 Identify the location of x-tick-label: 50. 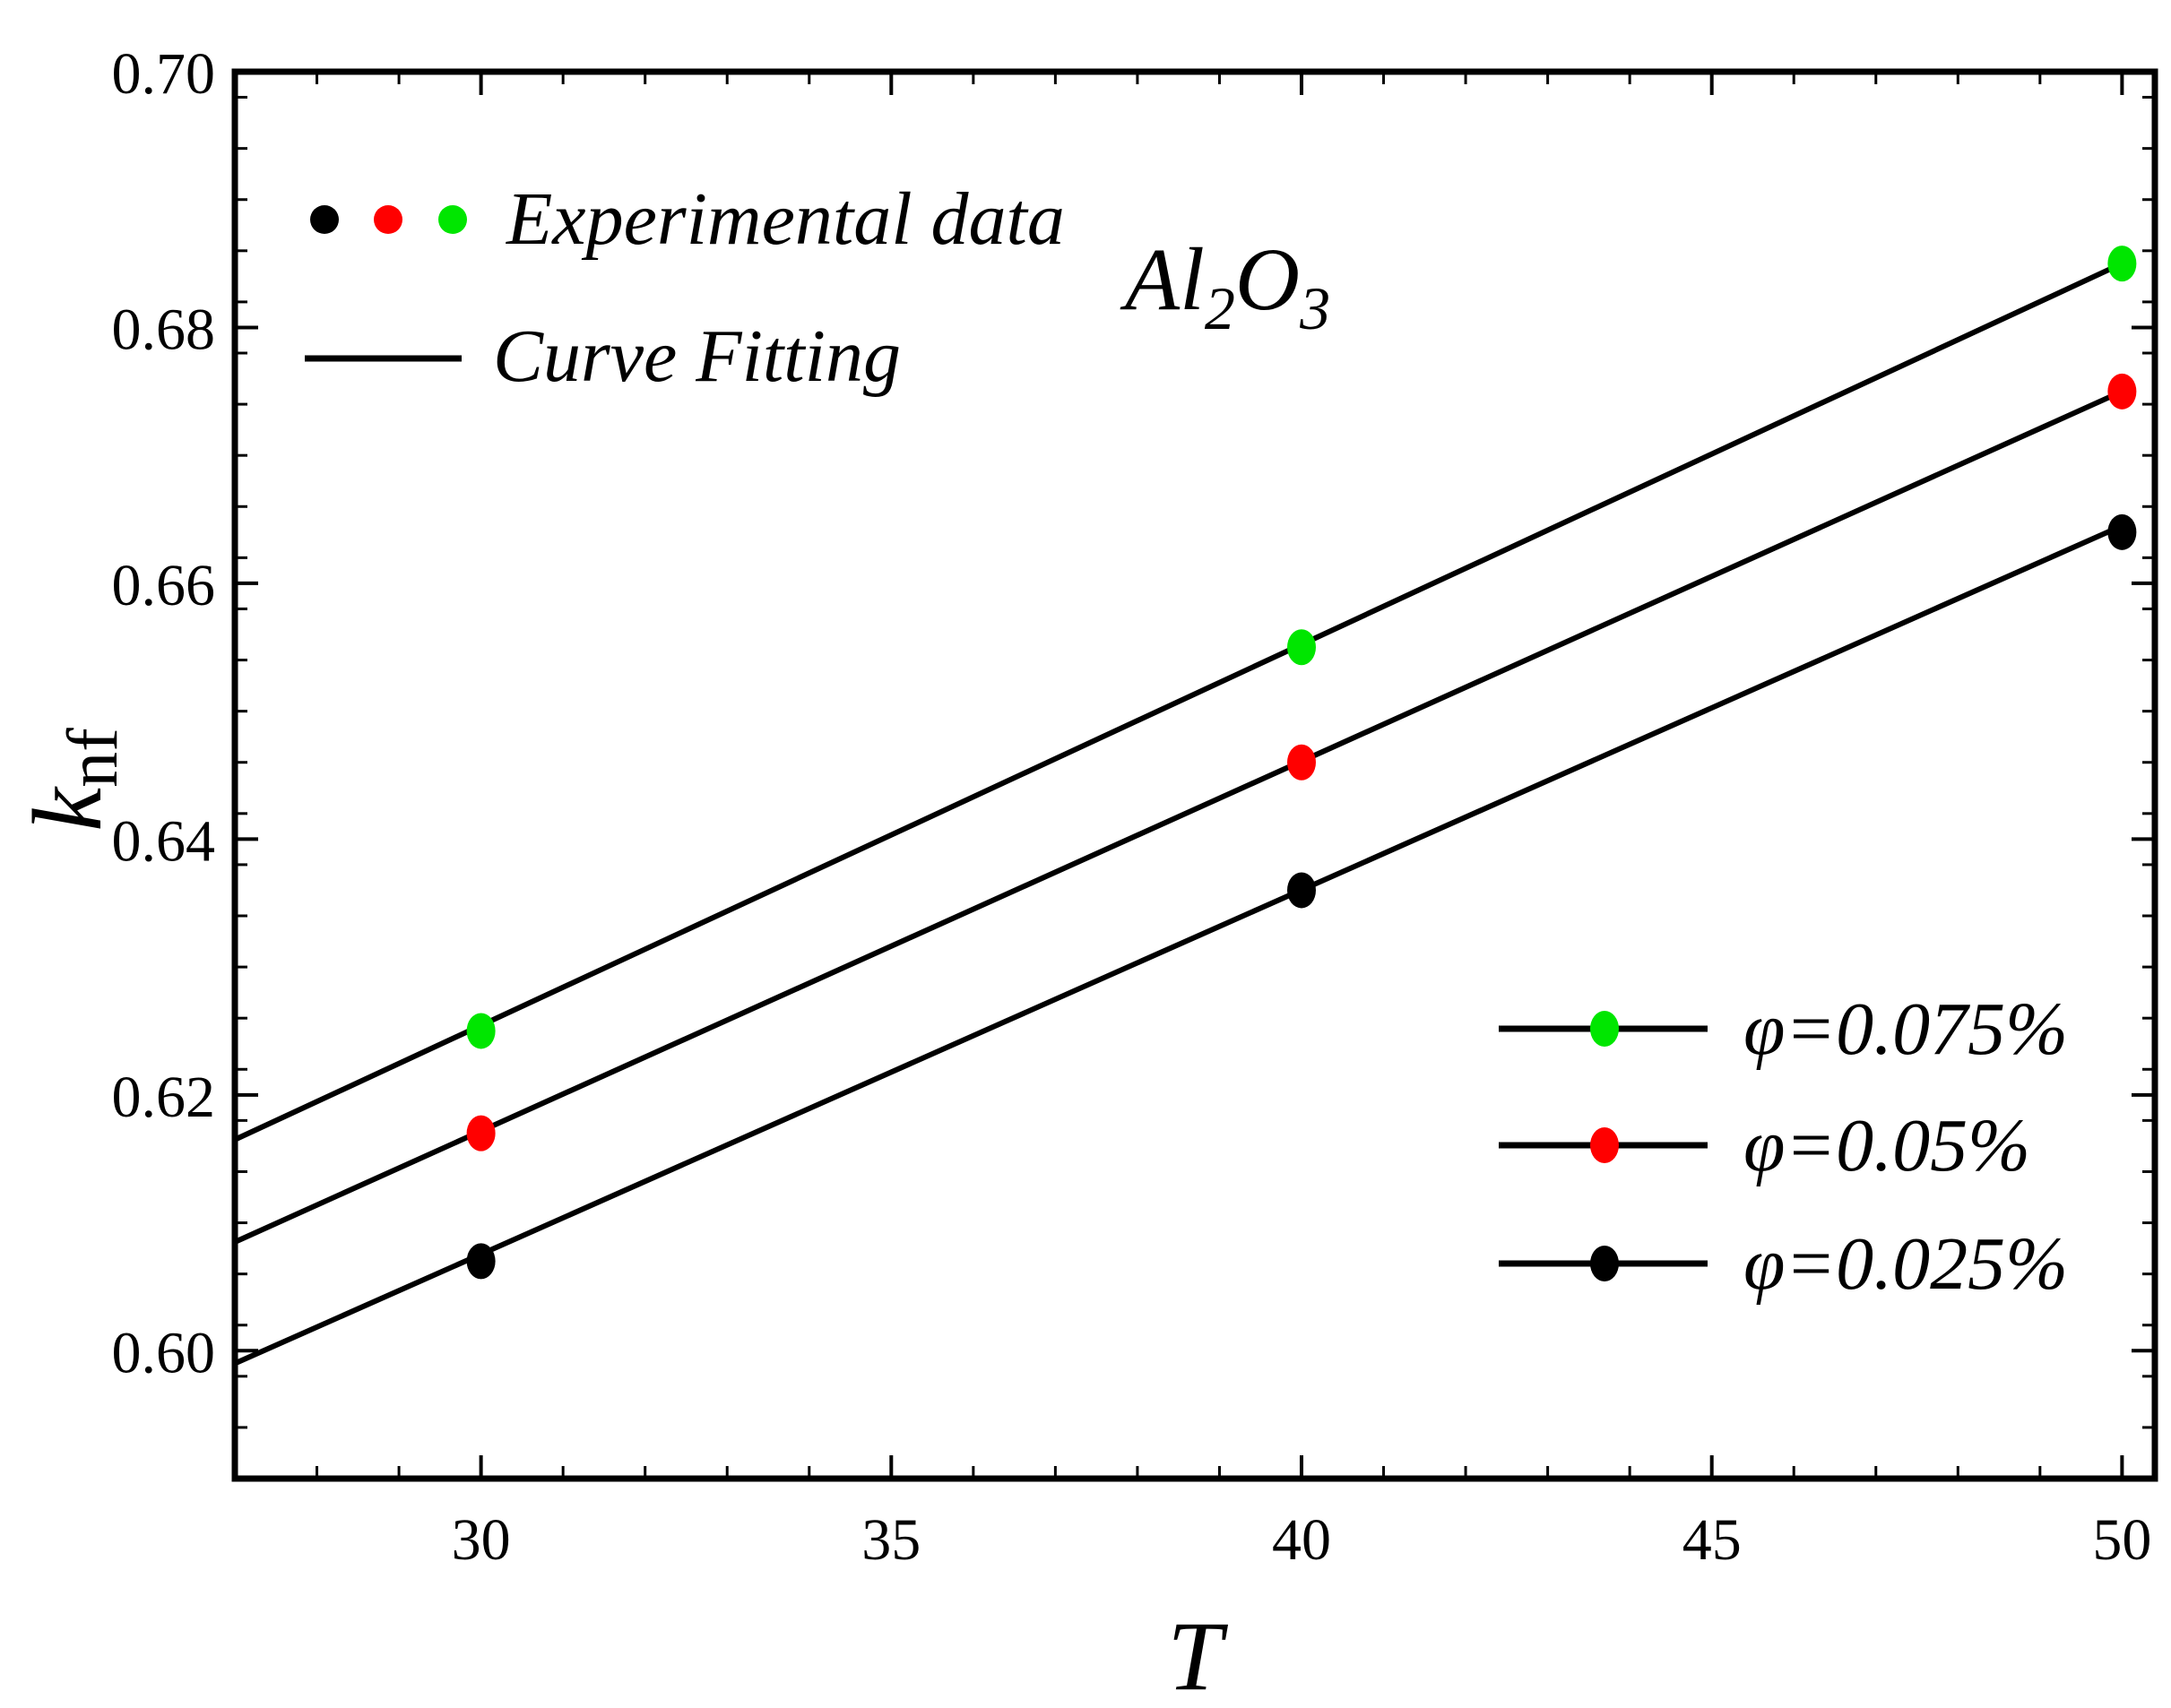
(2121, 1540).